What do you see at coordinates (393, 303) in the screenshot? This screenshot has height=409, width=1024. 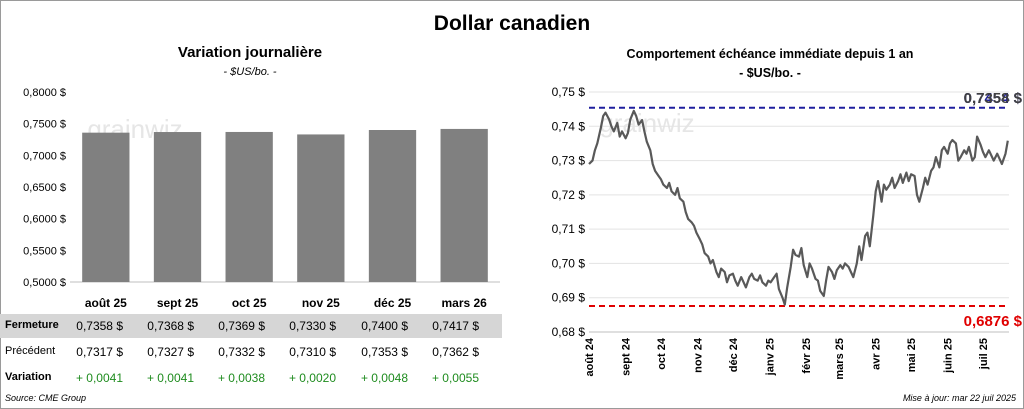 I see `x-tick-label: déc 25` at bounding box center [393, 303].